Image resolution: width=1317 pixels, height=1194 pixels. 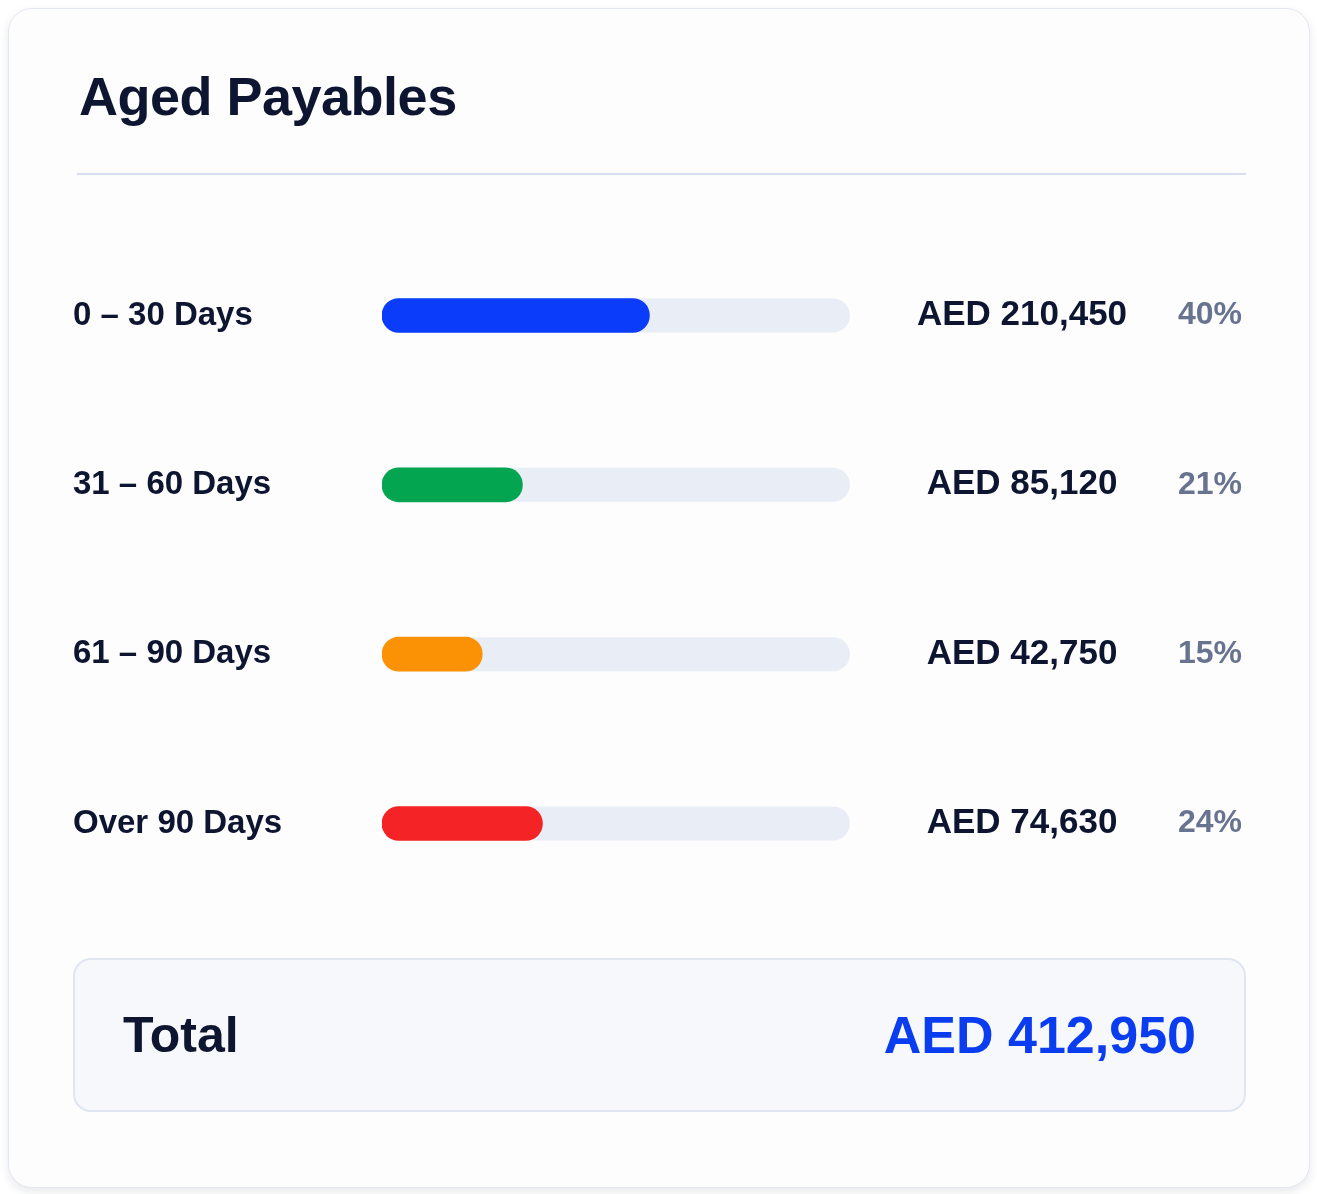 What do you see at coordinates (268, 96) in the screenshot?
I see `chart-title: Aged Payables` at bounding box center [268, 96].